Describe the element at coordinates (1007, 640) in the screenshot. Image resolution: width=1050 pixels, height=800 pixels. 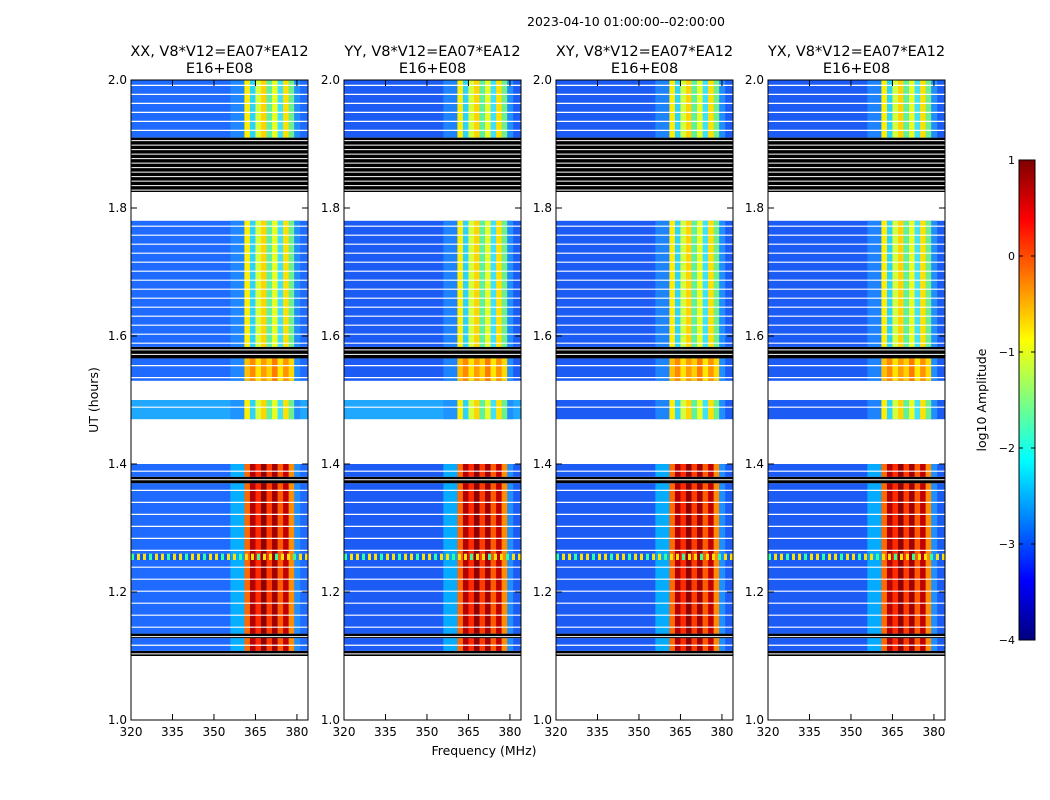
I see `colorbar-tick-label: −4` at that location.